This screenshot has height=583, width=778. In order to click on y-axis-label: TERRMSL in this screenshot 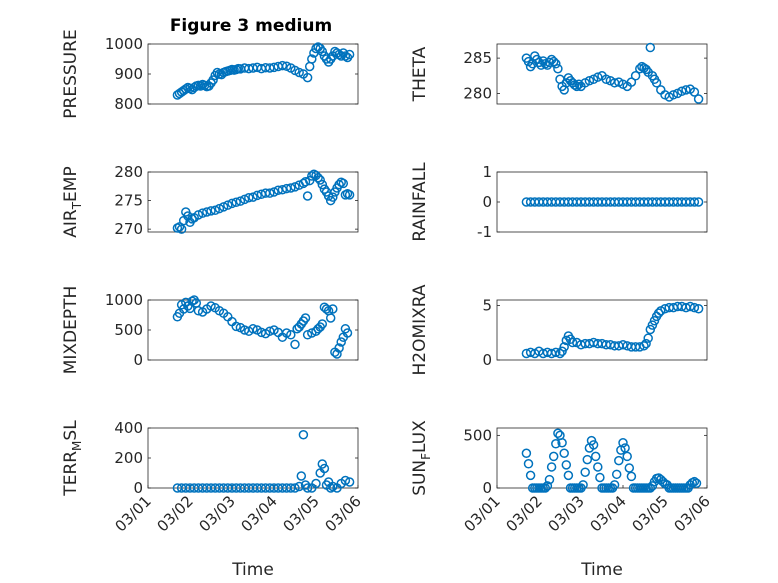, I will do `click(72, 458)`.